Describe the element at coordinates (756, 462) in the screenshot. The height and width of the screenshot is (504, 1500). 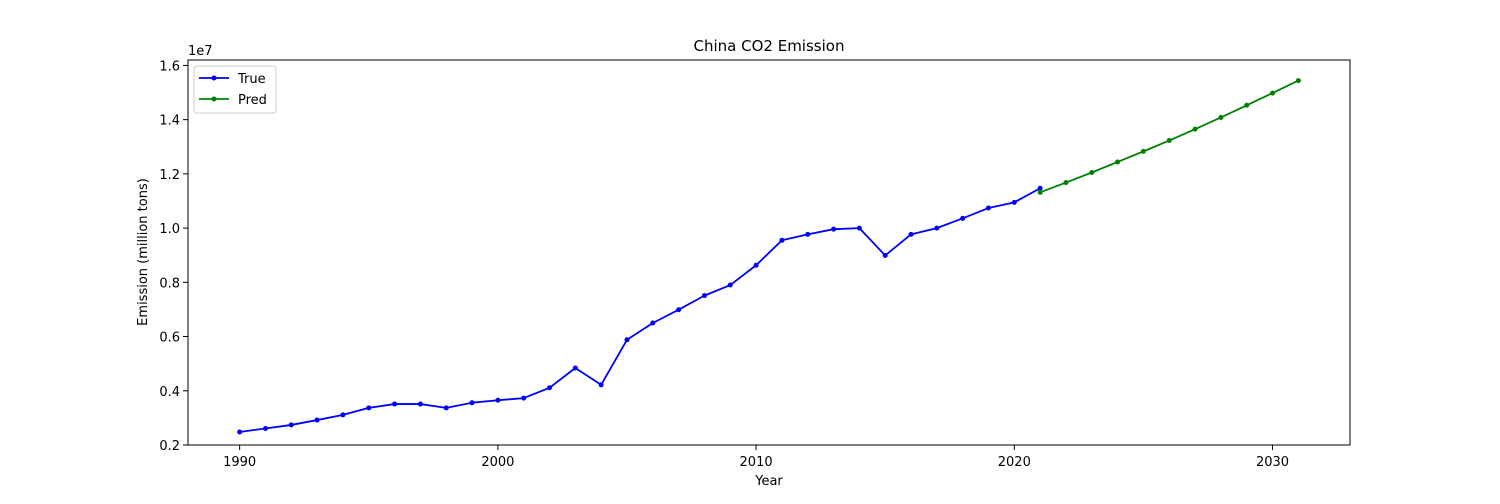
I see `x-tick-label: 2010` at that location.